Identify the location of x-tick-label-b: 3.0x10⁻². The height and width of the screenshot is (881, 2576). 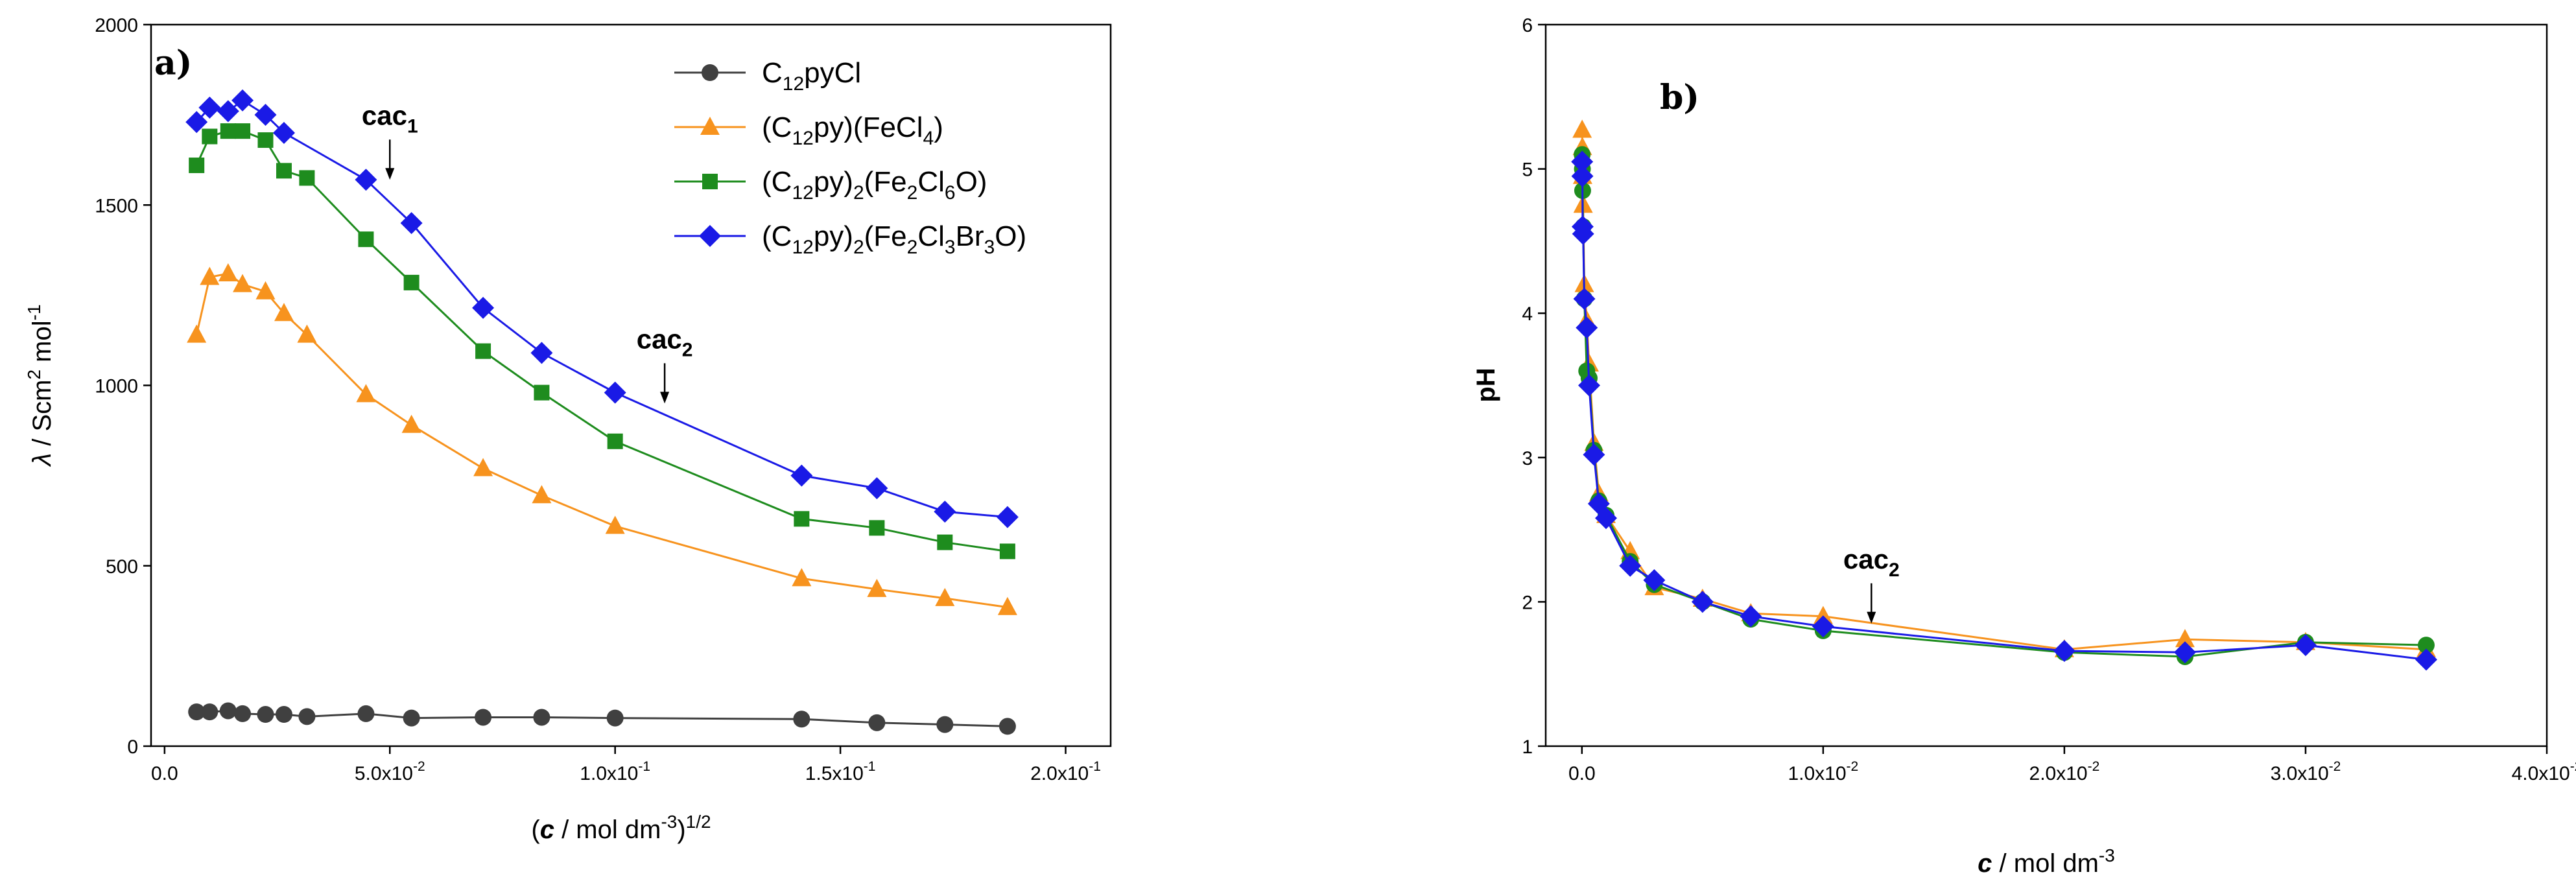
(2306, 771).